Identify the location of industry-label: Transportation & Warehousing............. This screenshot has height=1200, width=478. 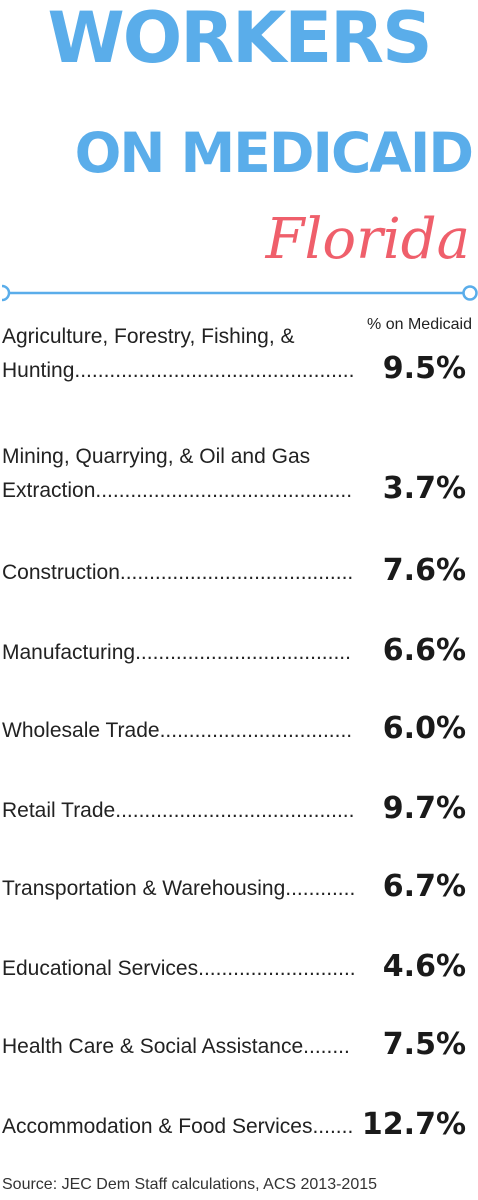
(181, 889).